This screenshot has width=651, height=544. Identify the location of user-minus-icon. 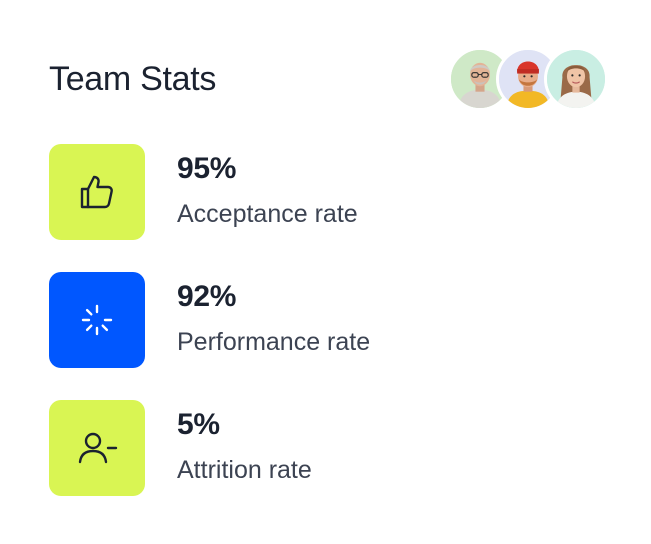
(98, 448).